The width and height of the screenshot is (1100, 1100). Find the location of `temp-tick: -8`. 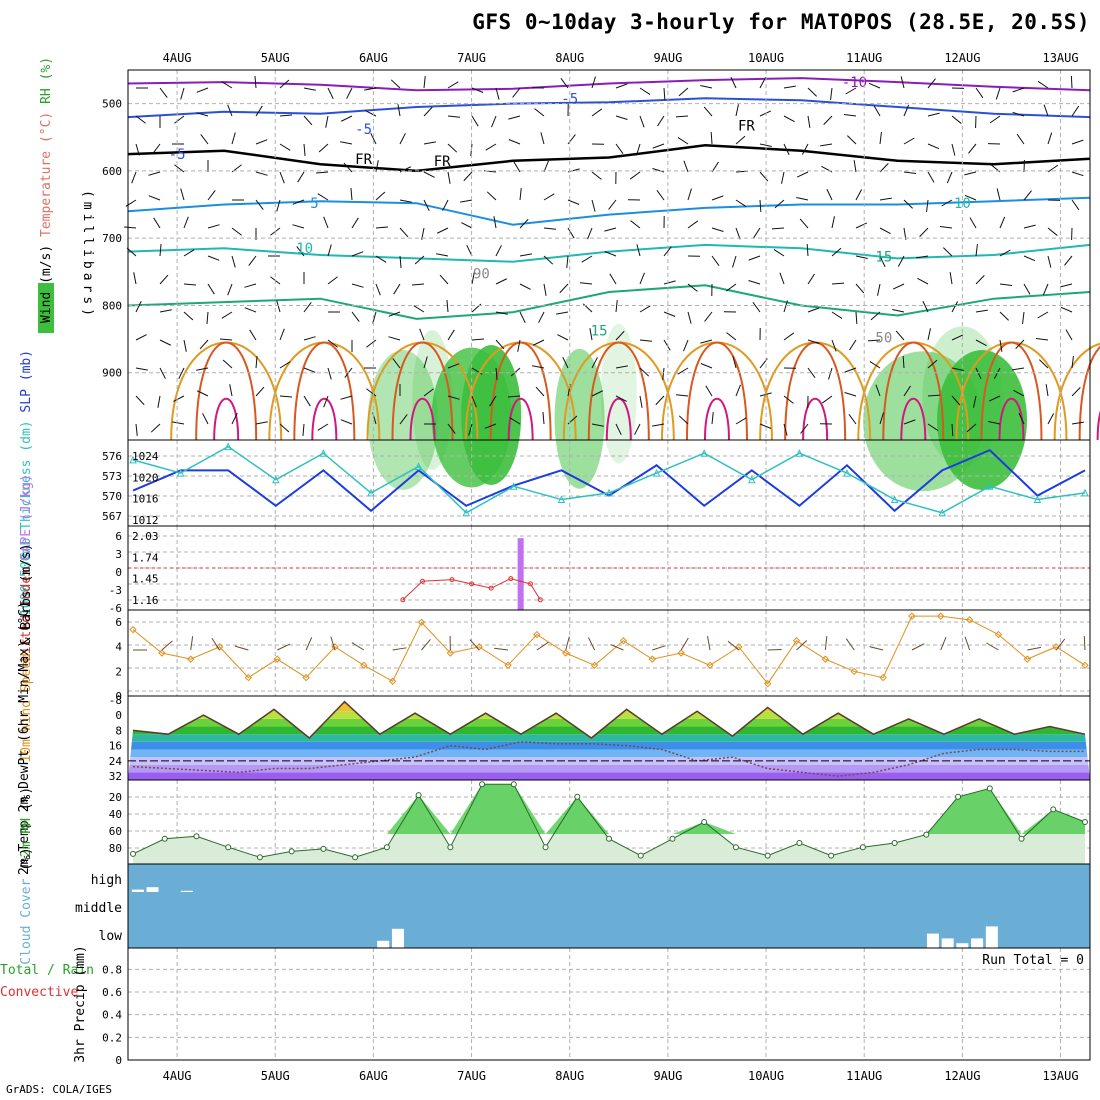

temp-tick: -8 is located at coordinates (115, 700).